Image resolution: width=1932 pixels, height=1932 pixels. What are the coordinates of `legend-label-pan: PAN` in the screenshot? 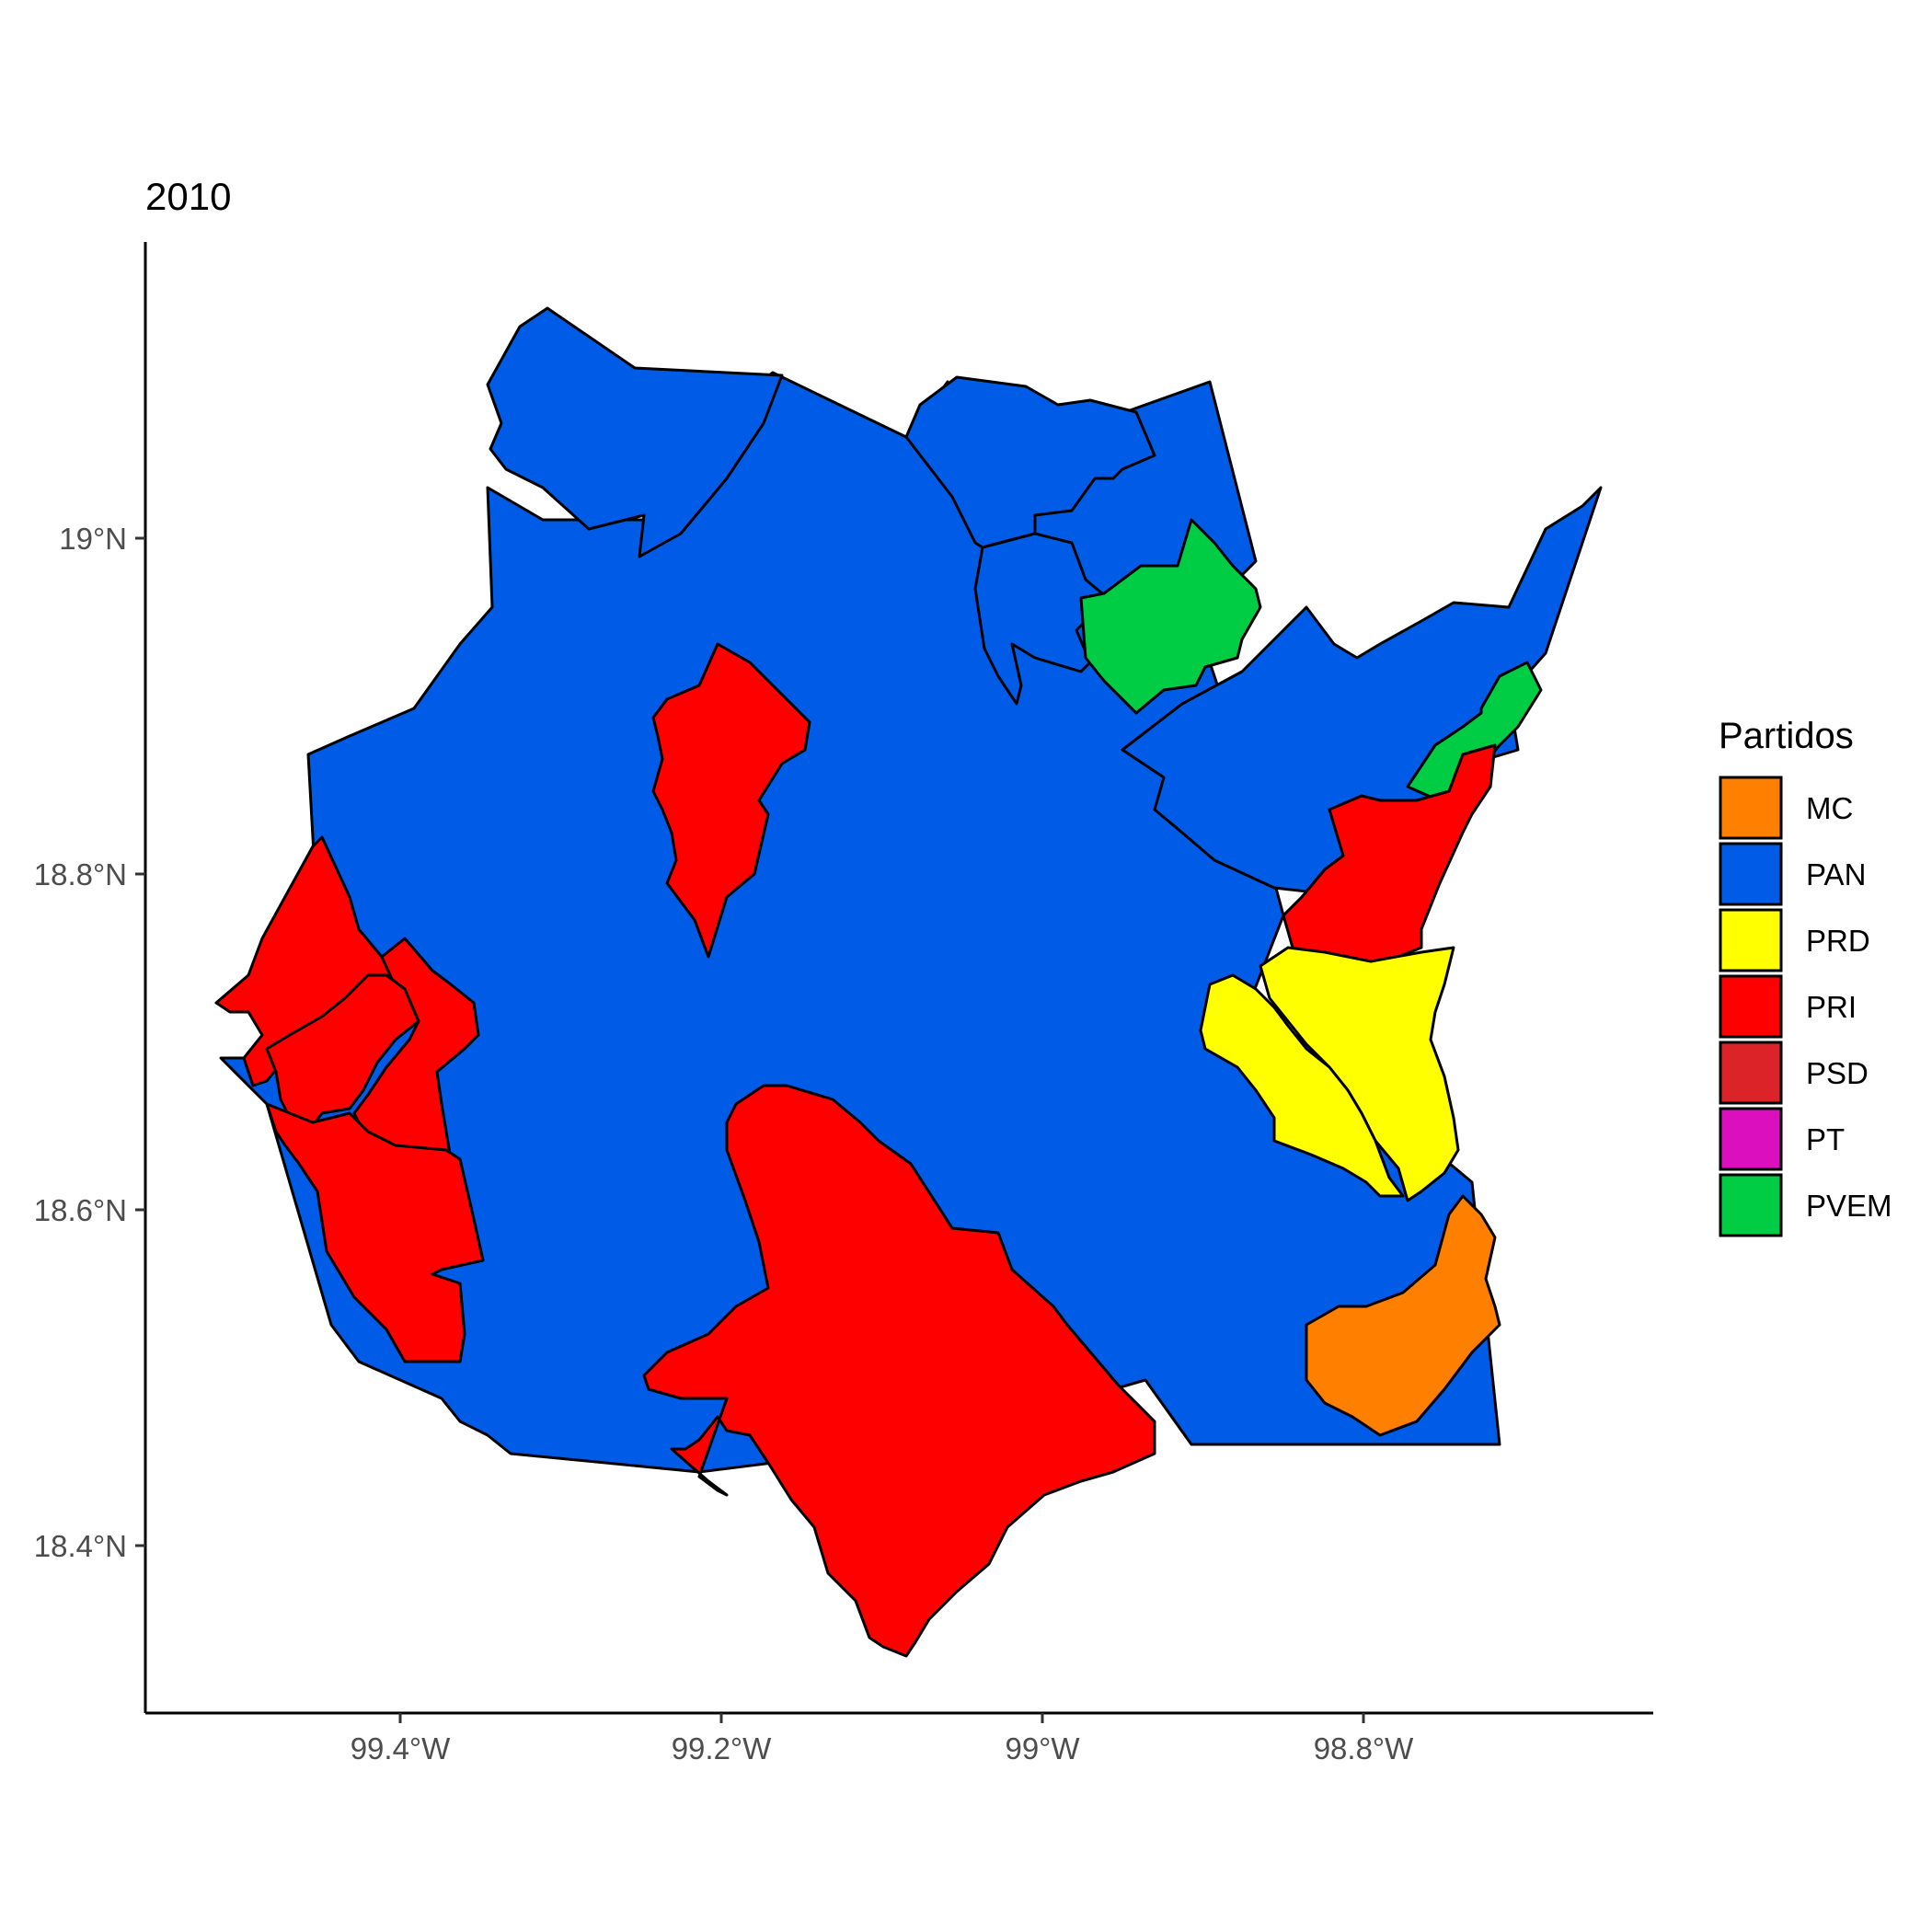 It's located at (1836, 874).